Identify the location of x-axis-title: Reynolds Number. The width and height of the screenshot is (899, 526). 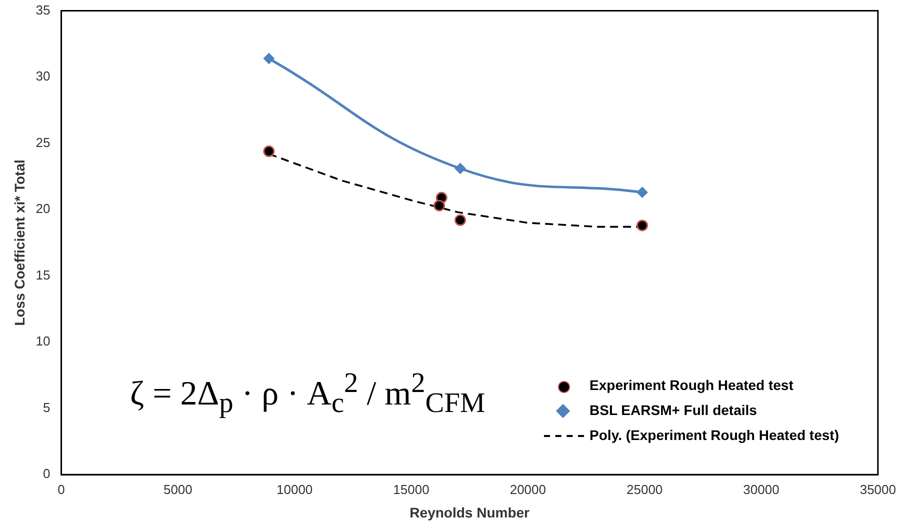
(470, 512).